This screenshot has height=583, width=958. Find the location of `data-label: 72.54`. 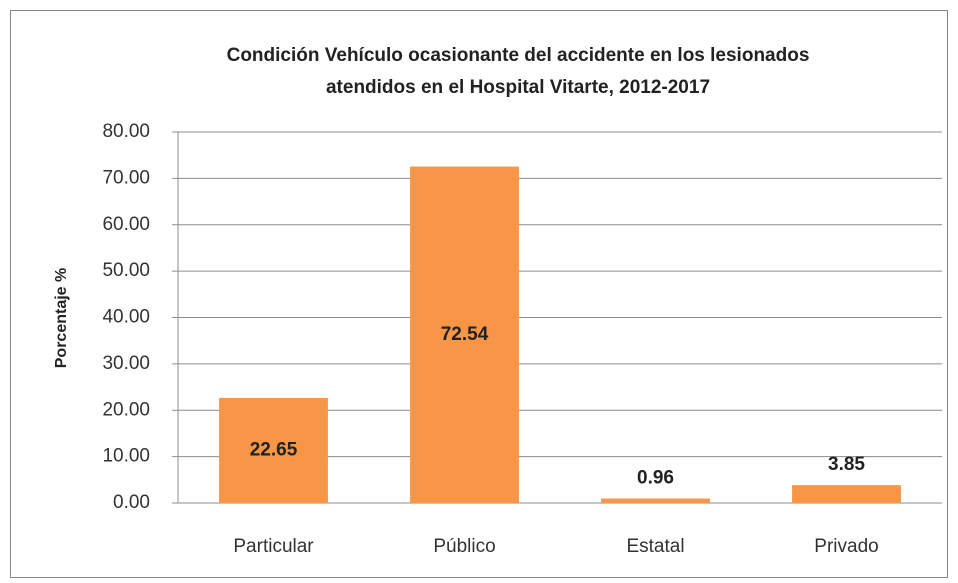

data-label: 72.54 is located at coordinates (465, 334).